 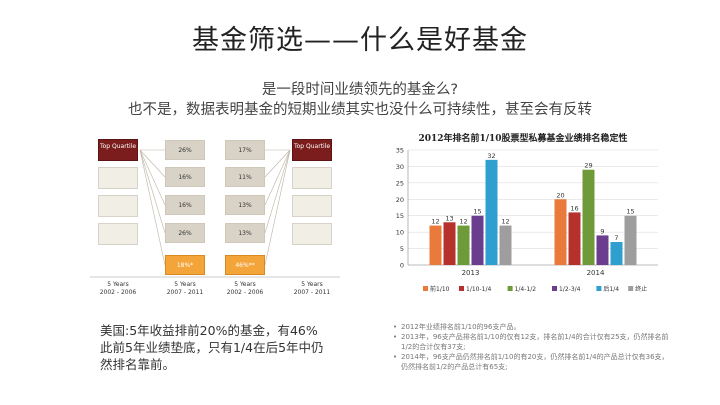 I want to click on x-tick-label: 2013, so click(x=471, y=273).